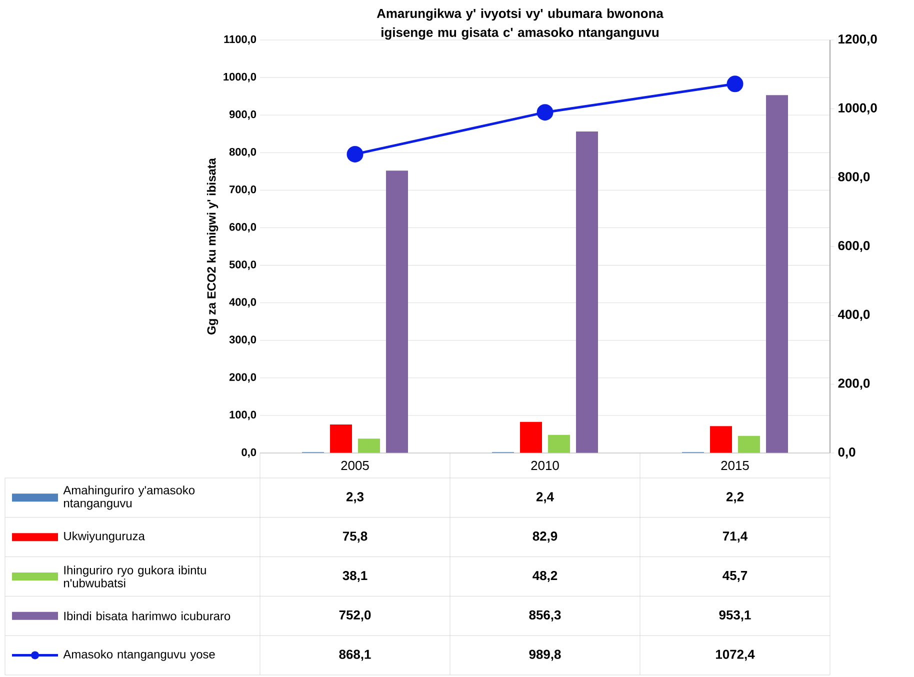 Image resolution: width=914 pixels, height=677 pixels. Describe the element at coordinates (854, 384) in the screenshot. I see `y2-tick-label: 200,0` at that location.